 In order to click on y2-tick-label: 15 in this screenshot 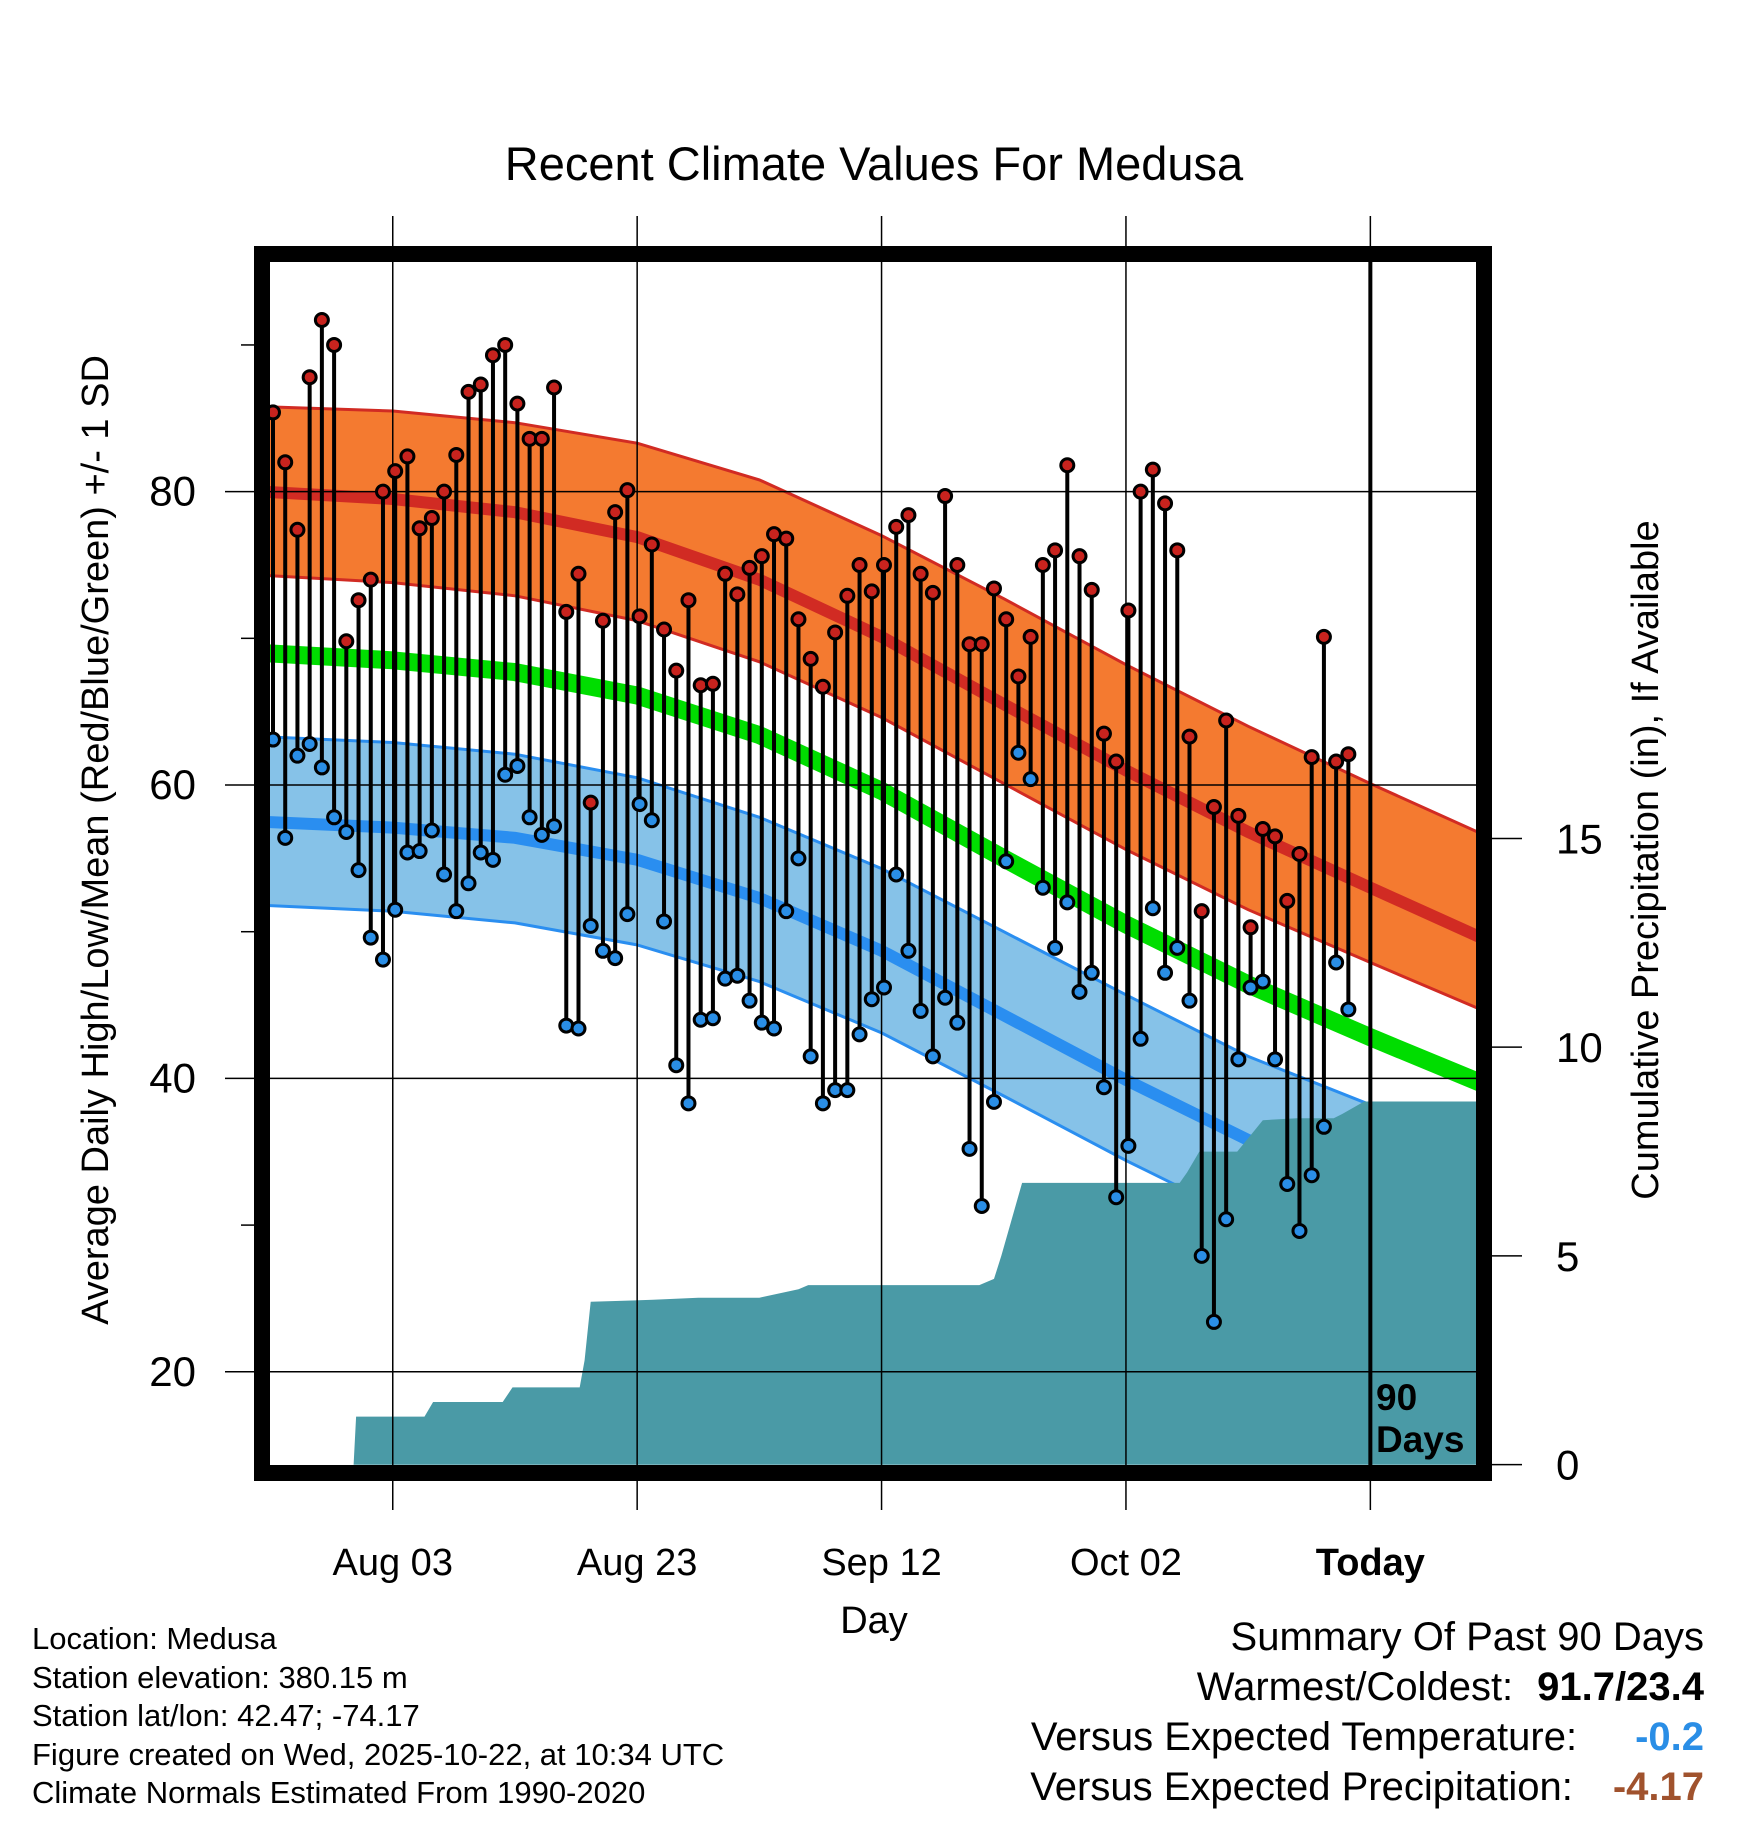, I will do `click(1579, 838)`.